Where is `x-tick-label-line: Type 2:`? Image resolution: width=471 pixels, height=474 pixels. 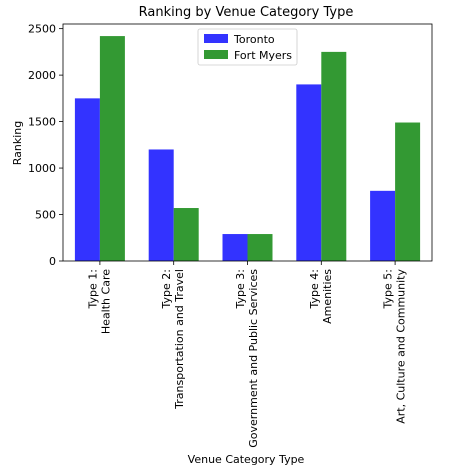 x-tick-label-line: Type 2: is located at coordinates (166, 289).